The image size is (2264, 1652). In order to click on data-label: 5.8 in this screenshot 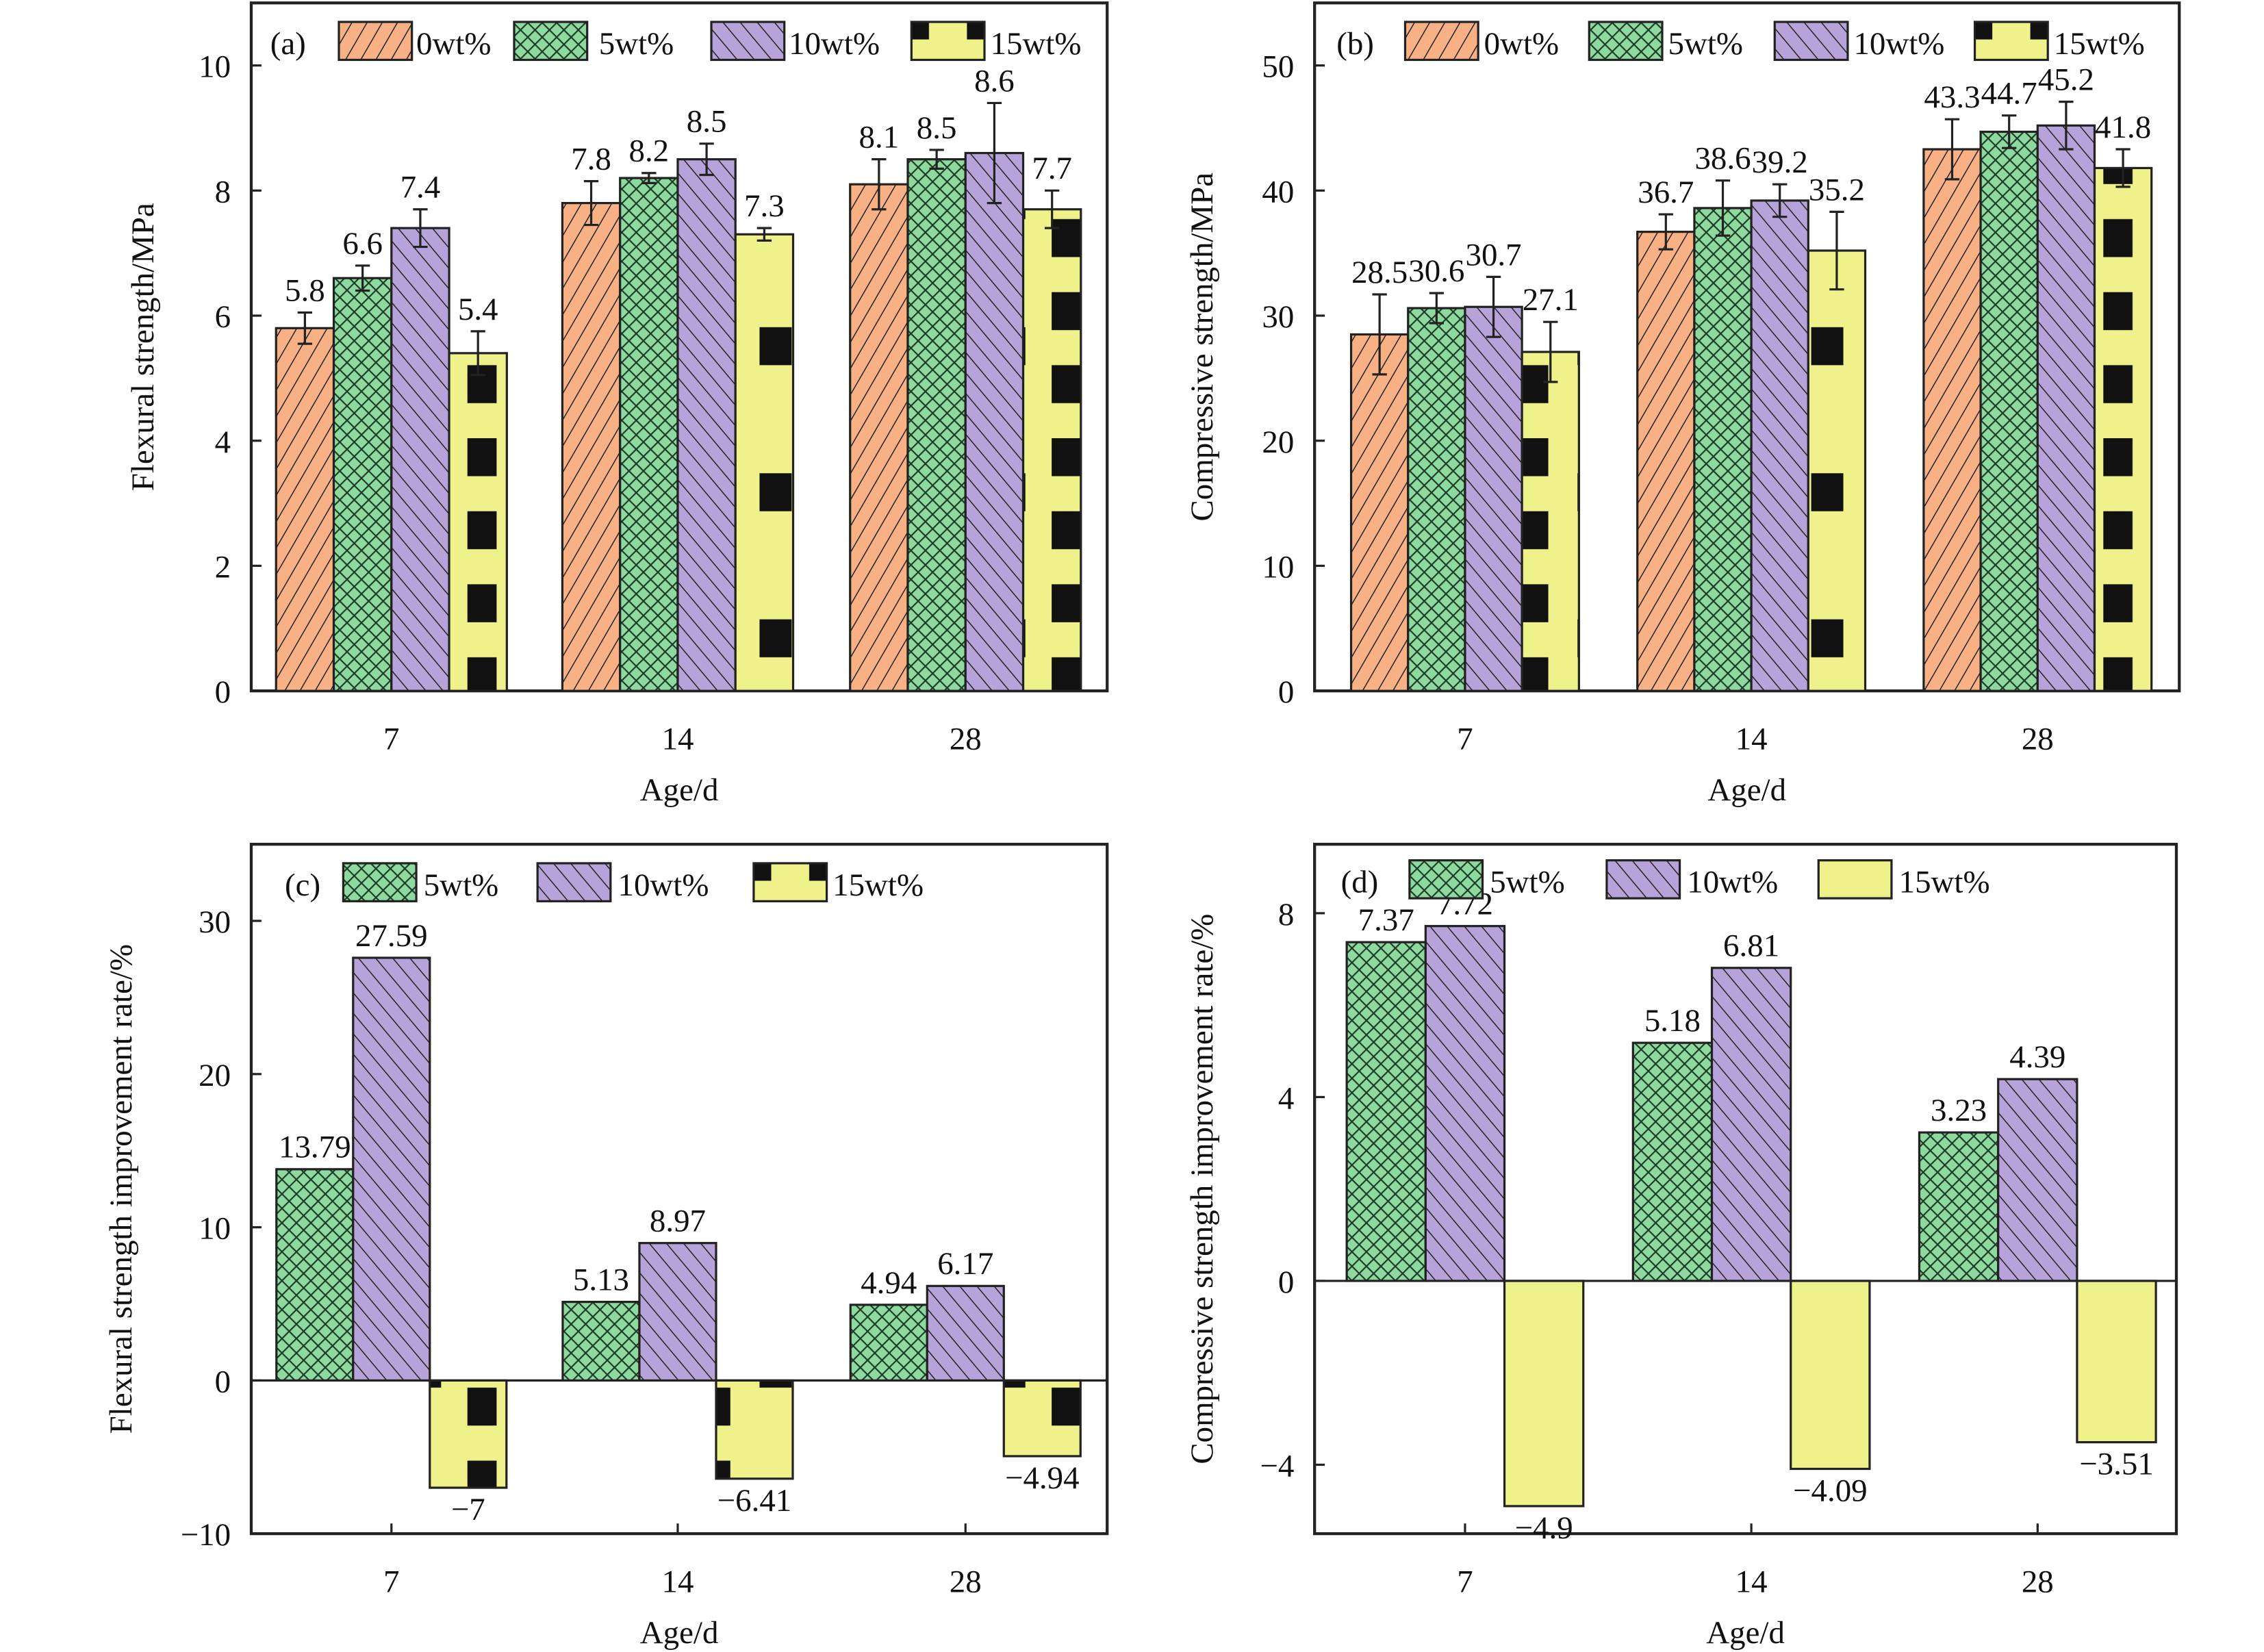, I will do `click(305, 290)`.